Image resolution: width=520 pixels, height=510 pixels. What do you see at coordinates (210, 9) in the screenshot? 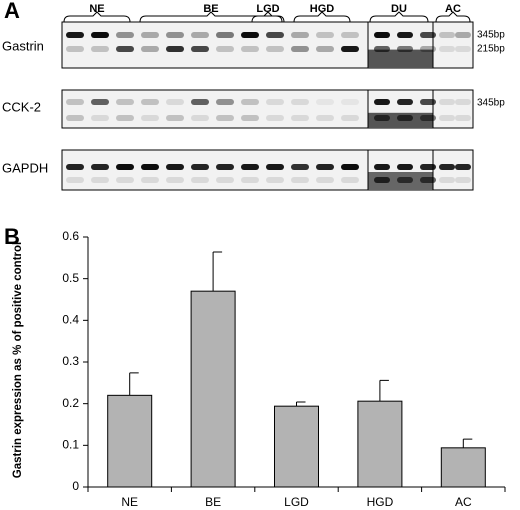
I see `group-label: BE` at bounding box center [210, 9].